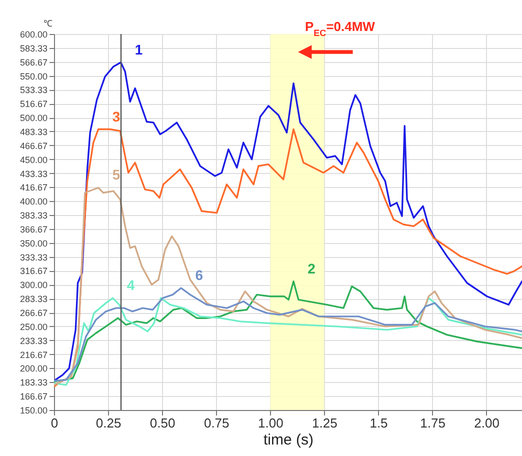 The image size is (522, 456). Describe the element at coordinates (163, 423) in the screenshot. I see `x-tick-label: 0.50` at that location.